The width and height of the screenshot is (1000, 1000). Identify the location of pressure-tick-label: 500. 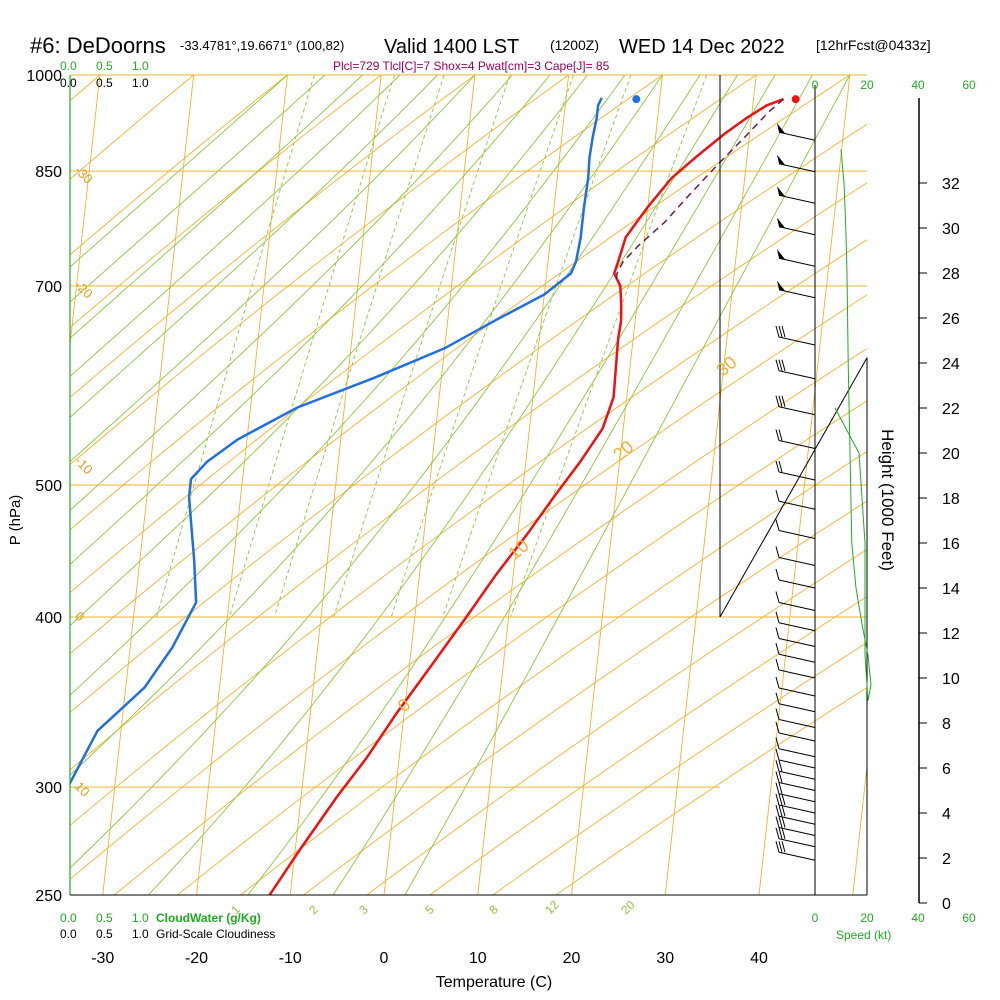
(48, 486).